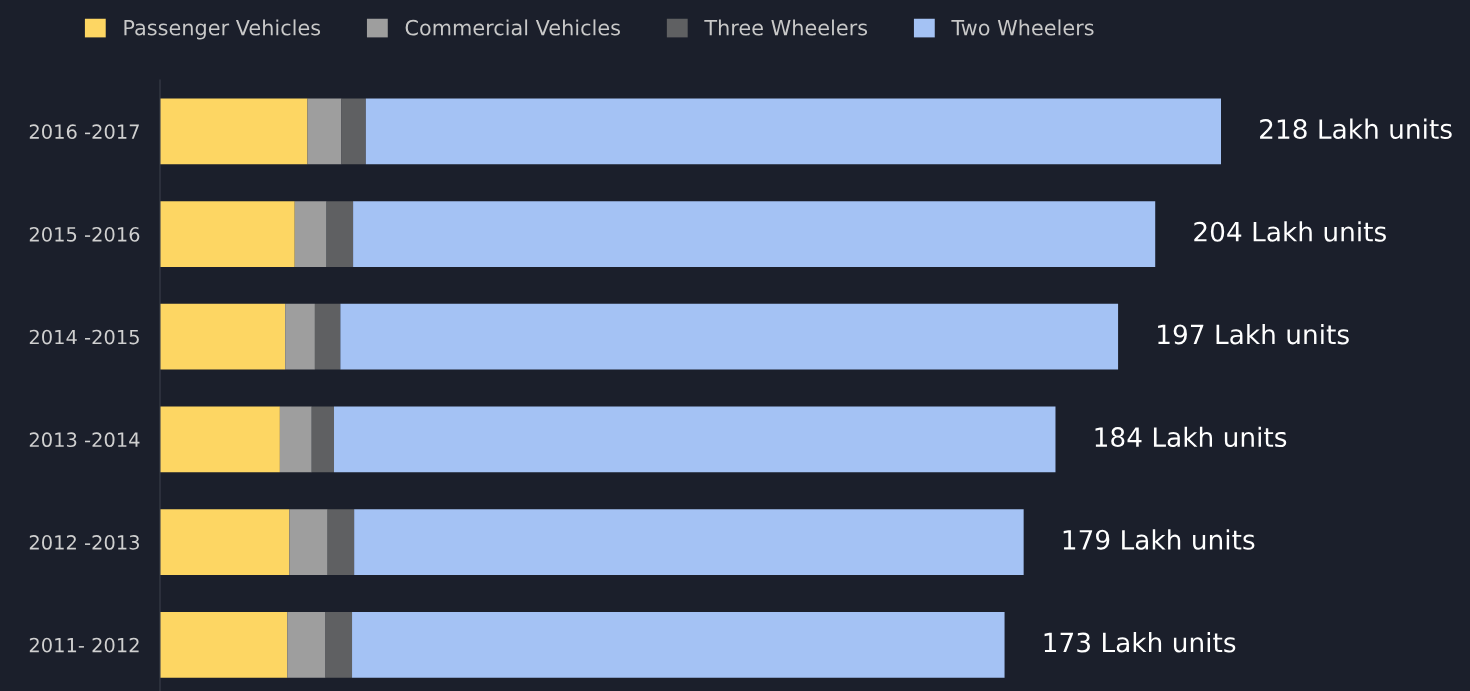 The height and width of the screenshot is (691, 1470). What do you see at coordinates (84, 337) in the screenshot?
I see `y-tick-label: 2014 -2015` at bounding box center [84, 337].